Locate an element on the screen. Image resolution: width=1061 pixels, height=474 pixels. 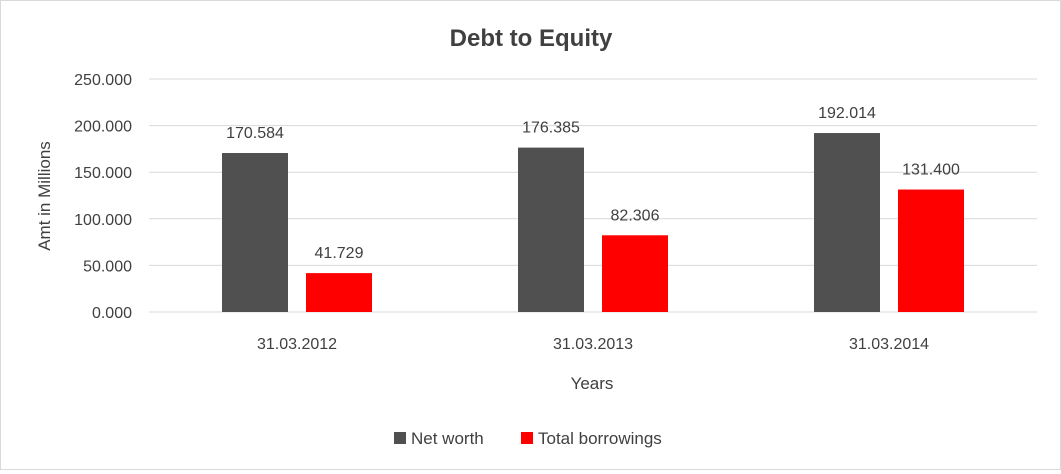
x-category-label: 31.03.2013 is located at coordinates (593, 344).